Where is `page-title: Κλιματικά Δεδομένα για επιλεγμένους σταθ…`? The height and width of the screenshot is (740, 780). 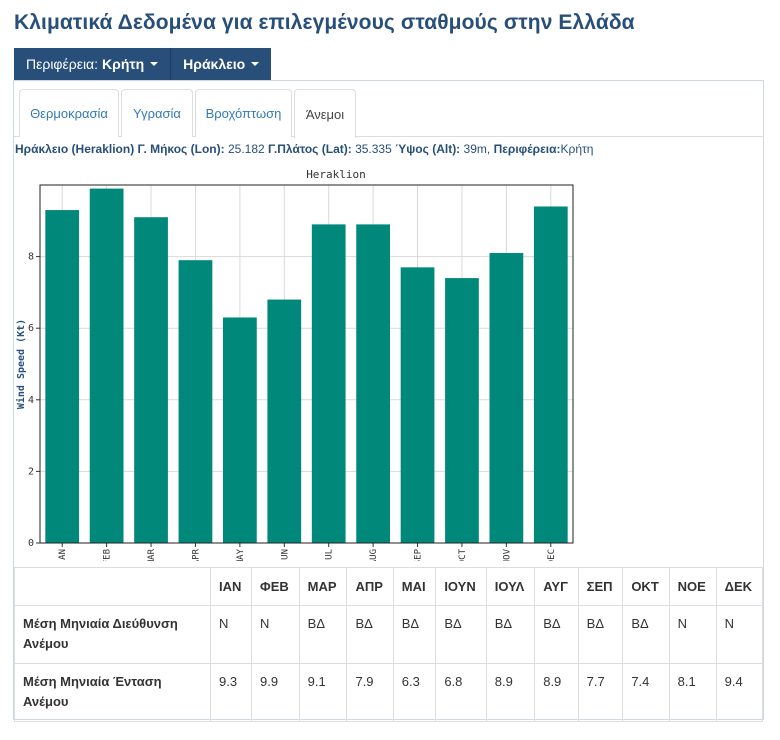
page-title: Κλιματικά Δεδομένα για επιλεγμένους σταθ… is located at coordinates (324, 22).